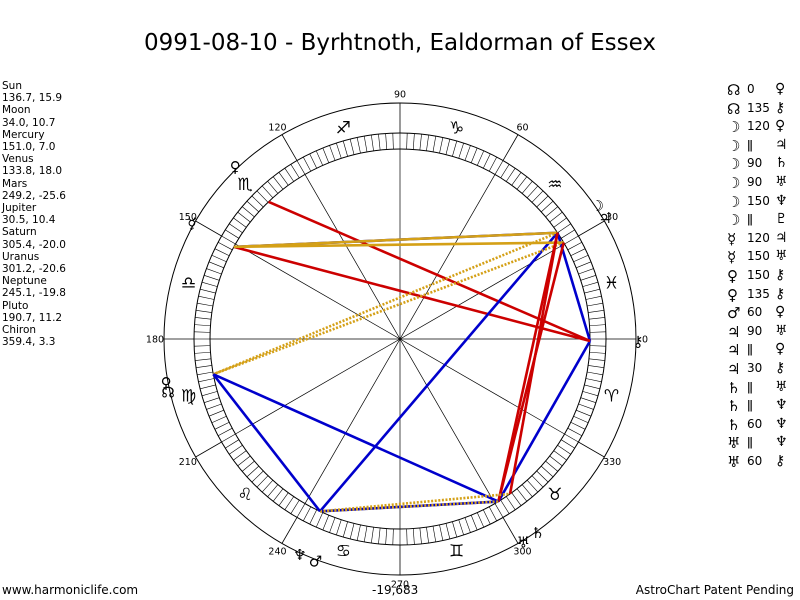 The height and width of the screenshot is (600, 800). Describe the element at coordinates (734, 350) in the screenshot. I see `aspect-planet-1-icon: ♃` at that location.